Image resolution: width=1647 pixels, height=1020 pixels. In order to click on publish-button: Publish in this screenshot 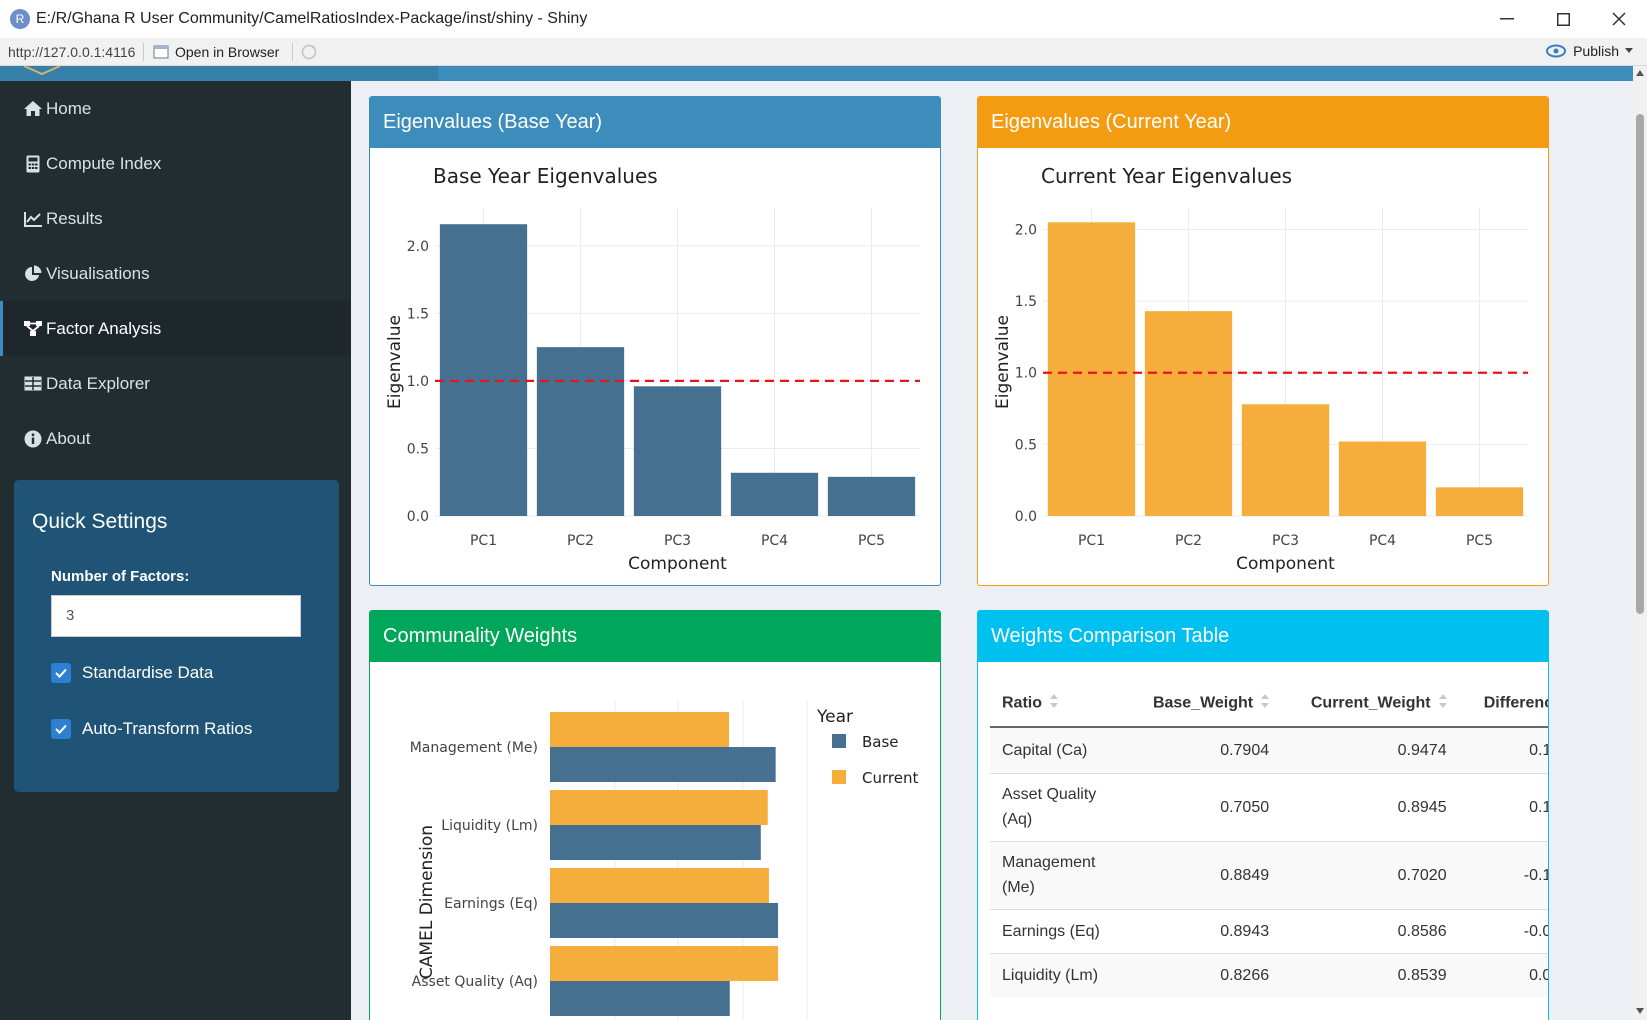, I will do `click(1589, 51)`.